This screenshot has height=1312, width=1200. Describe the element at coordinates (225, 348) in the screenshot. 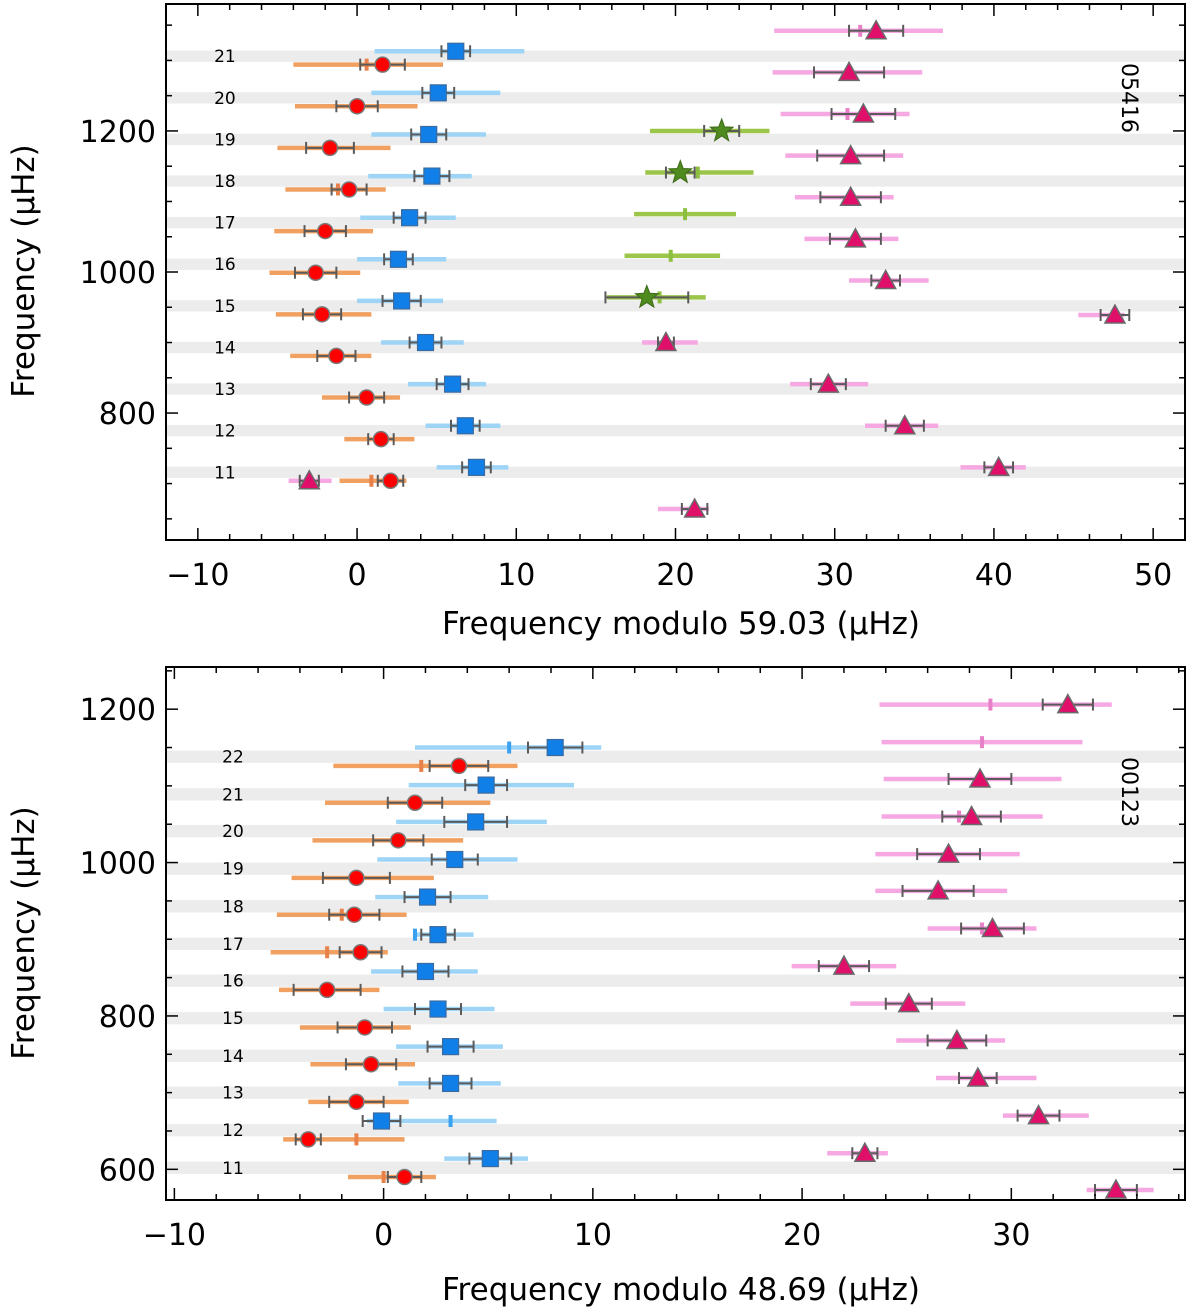

I see `order-label: 14` at that location.